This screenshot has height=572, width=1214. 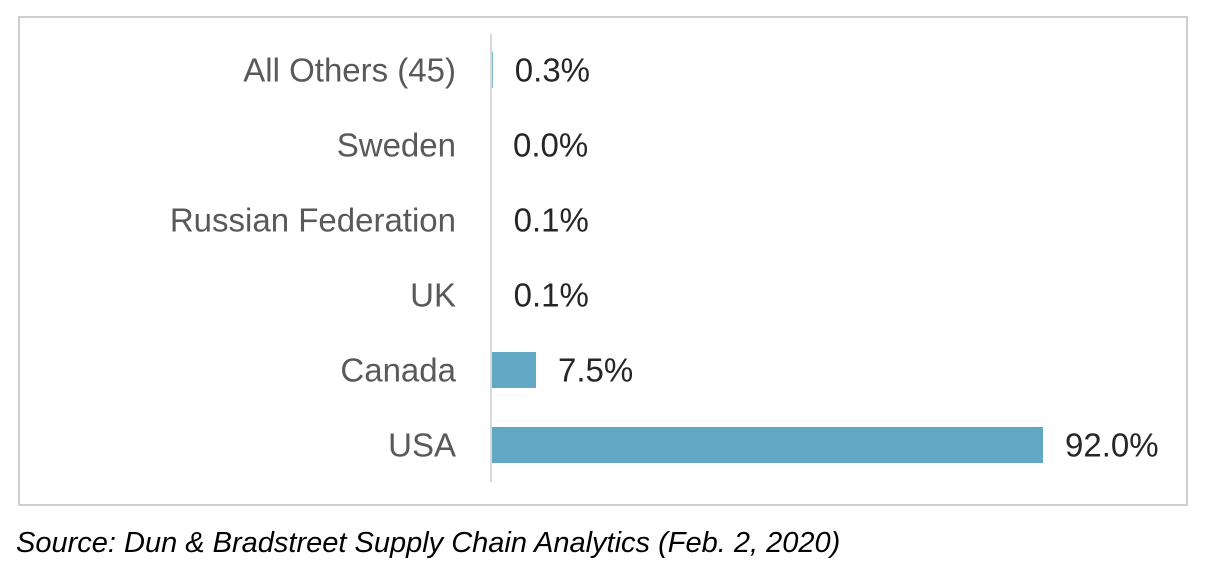 I want to click on bar-canada, so click(x=513, y=370).